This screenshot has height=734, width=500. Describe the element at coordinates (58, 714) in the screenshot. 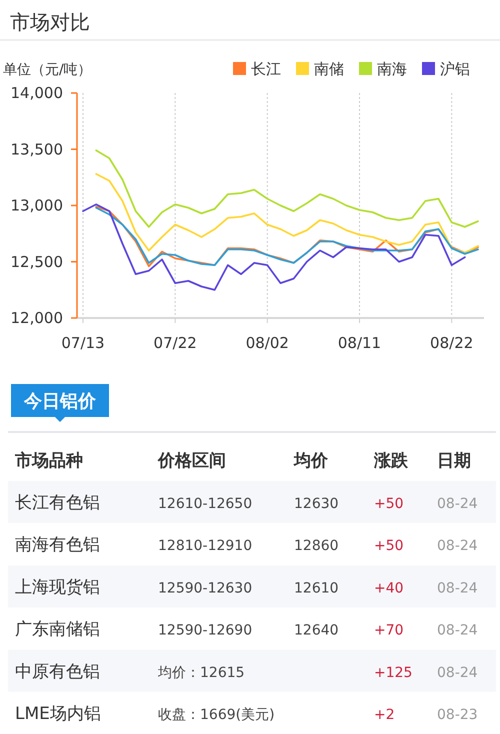

I see `text: LME场内铝` at that location.